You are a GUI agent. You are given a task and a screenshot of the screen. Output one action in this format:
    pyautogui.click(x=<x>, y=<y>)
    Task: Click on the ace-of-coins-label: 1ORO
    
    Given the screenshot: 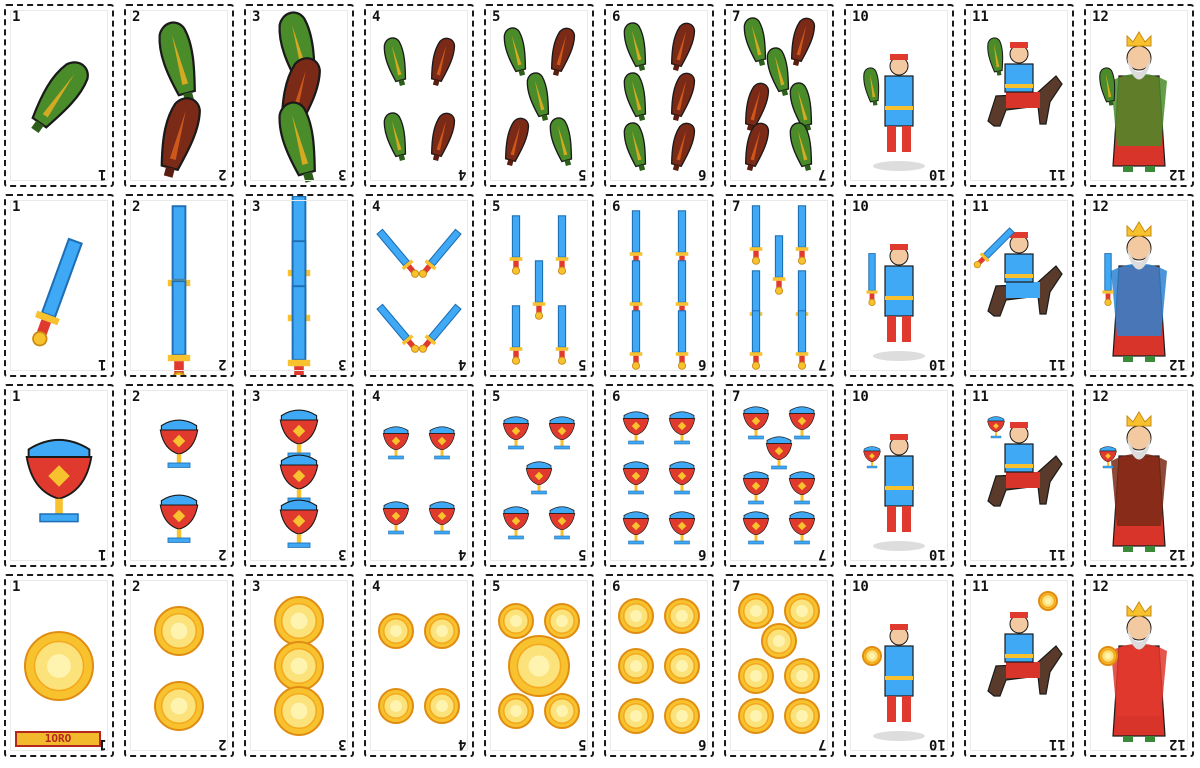 What is the action you would take?
    pyautogui.click(x=58, y=739)
    